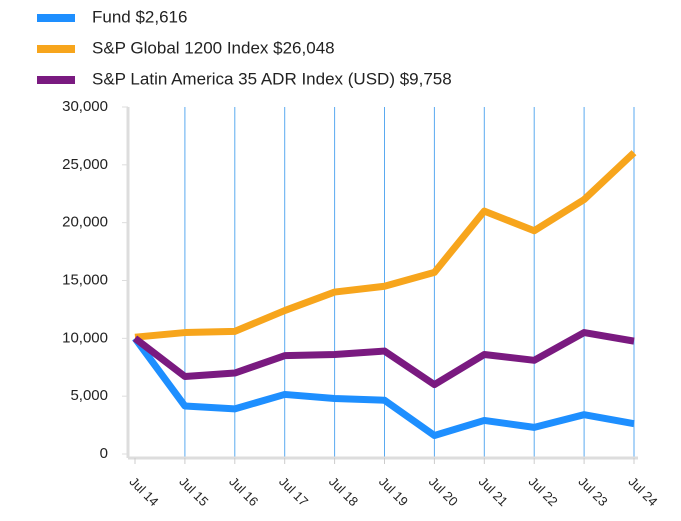 The width and height of the screenshot is (681, 521). I want to click on x-tick-label: Jul 18, so click(343, 491).